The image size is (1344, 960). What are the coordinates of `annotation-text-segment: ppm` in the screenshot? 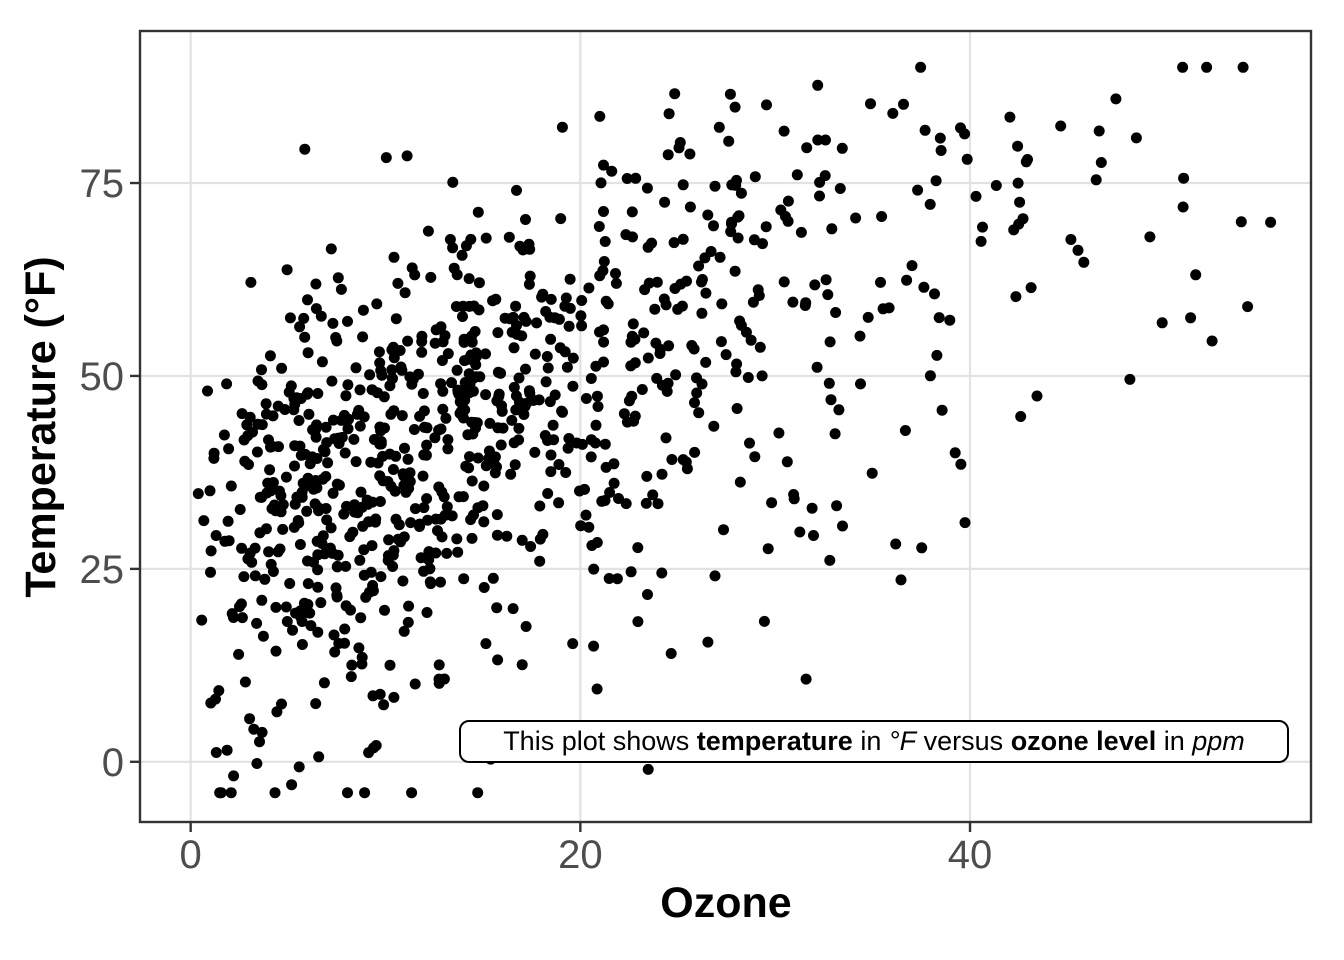 It's located at (1218, 741).